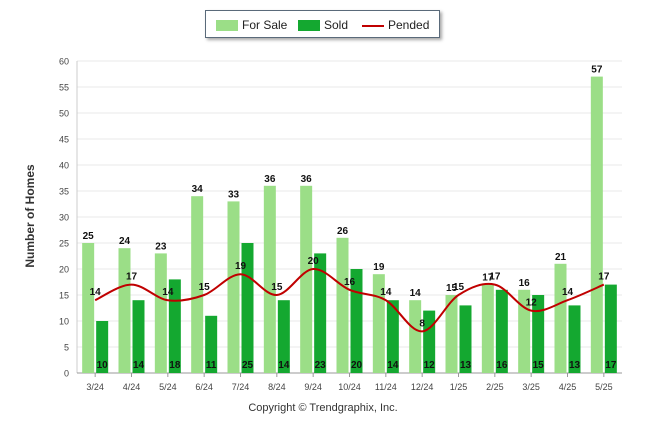 The image size is (646, 434). I want to click on x-tick-label: 12/24, so click(422, 387).